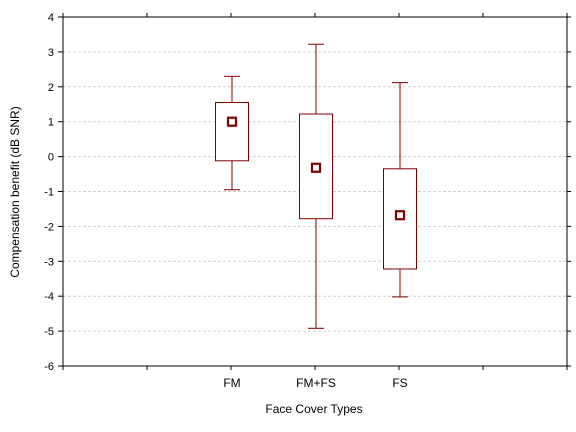 This screenshot has width=576, height=432. Describe the element at coordinates (51, 88) in the screenshot. I see `y-tick-label: 2` at that location.